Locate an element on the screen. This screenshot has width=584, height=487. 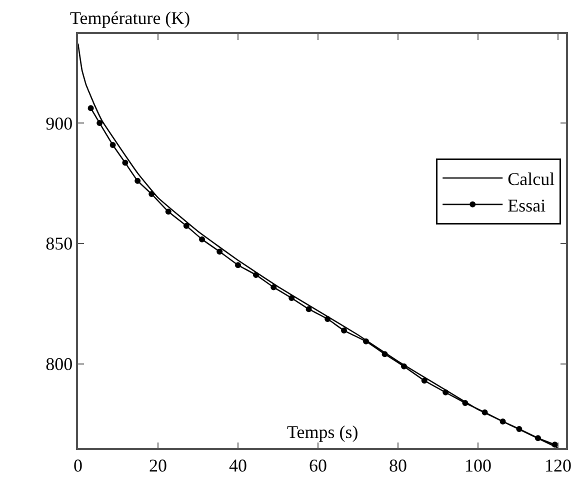
legend-label: Essai is located at coordinates (527, 205).